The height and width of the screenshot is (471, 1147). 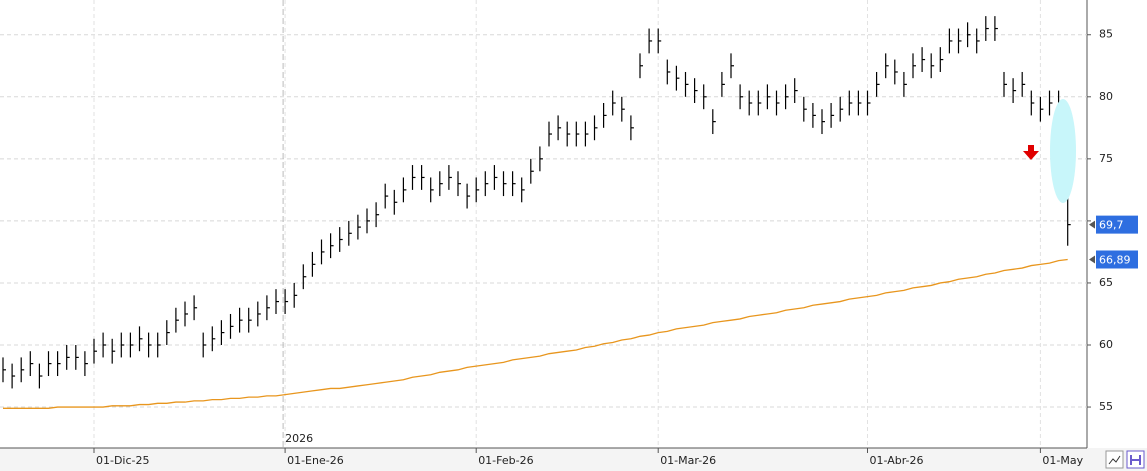 What do you see at coordinates (688, 460) in the screenshot?
I see `x-tick-label: 01-Mar-26` at bounding box center [688, 460].